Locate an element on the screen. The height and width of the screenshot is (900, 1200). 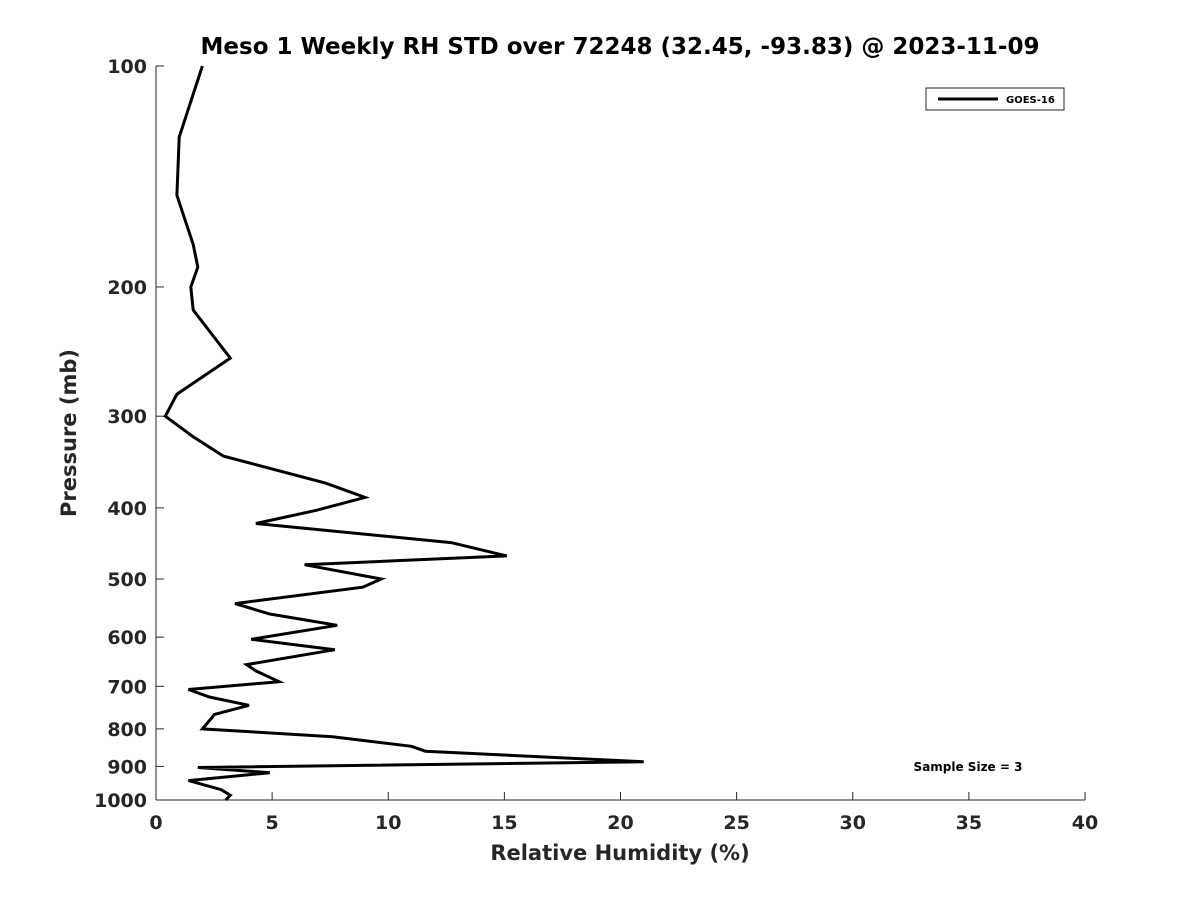
y-tick-label: 800 is located at coordinates (127, 730).